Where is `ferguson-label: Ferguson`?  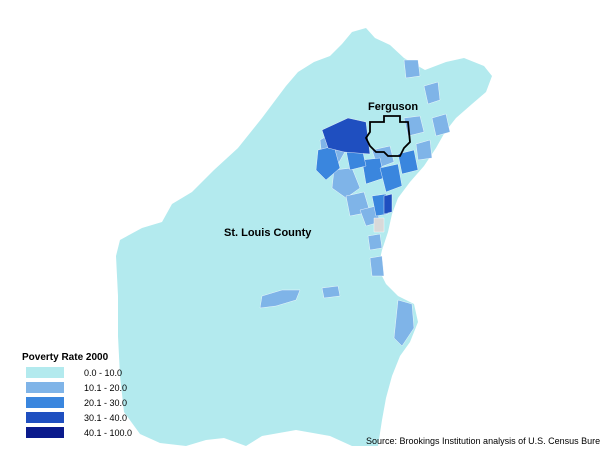 ferguson-label: Ferguson is located at coordinates (393, 107).